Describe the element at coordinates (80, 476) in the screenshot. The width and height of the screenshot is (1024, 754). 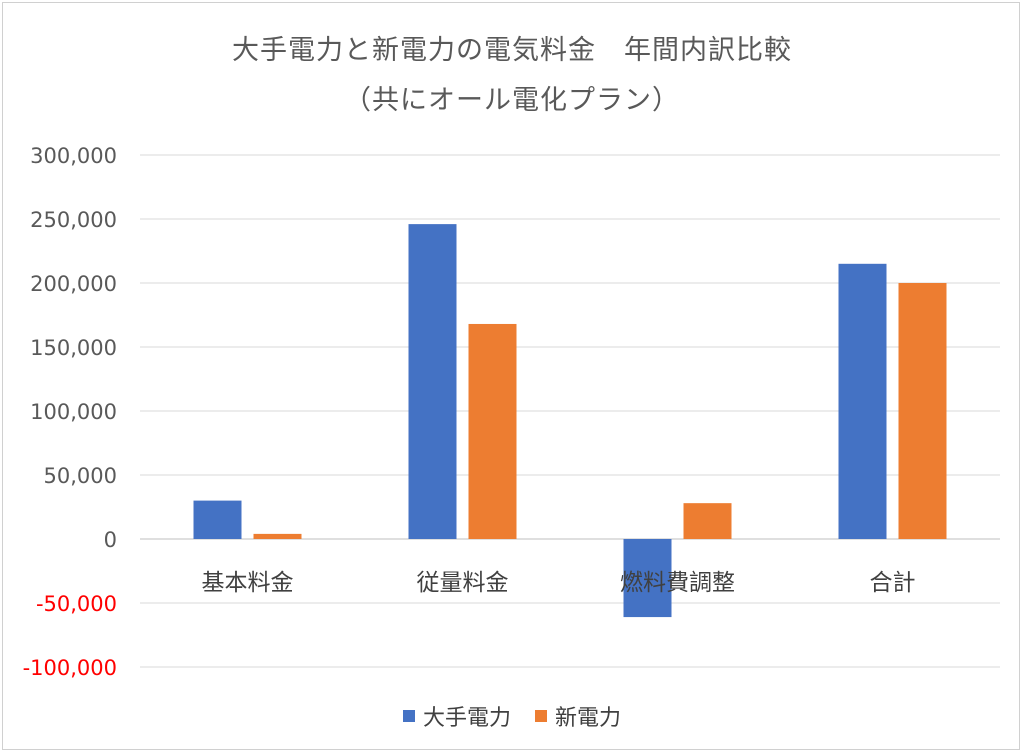
I see `y-tick-label: 50,000` at that location.